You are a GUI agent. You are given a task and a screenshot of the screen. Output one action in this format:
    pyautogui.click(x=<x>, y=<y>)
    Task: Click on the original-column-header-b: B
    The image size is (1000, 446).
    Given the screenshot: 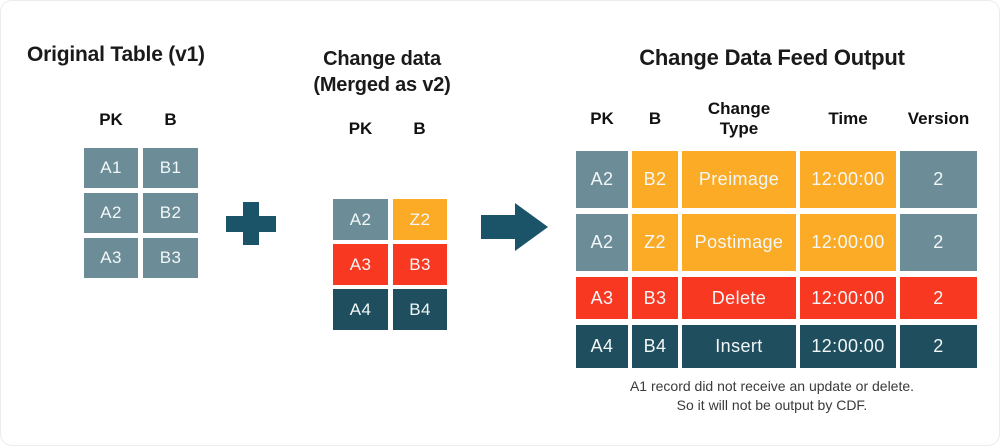 What is the action you would take?
    pyautogui.click(x=170, y=119)
    